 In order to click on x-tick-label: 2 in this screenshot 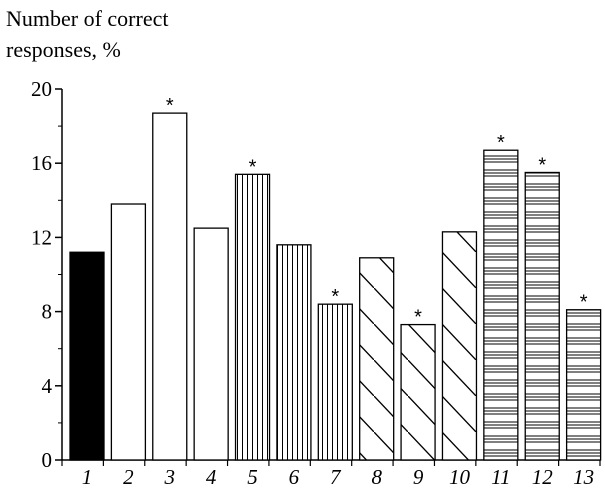, I will do `click(128, 476)`.